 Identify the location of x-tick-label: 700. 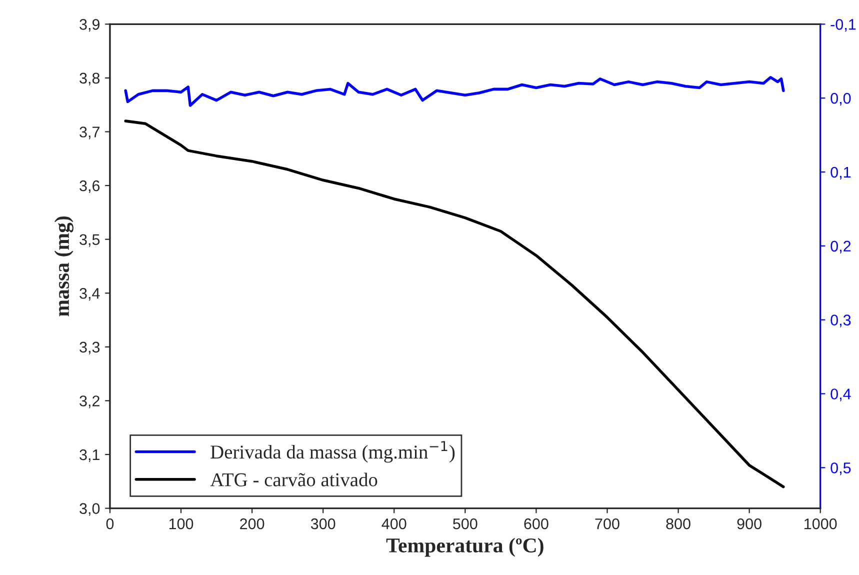
(607, 524).